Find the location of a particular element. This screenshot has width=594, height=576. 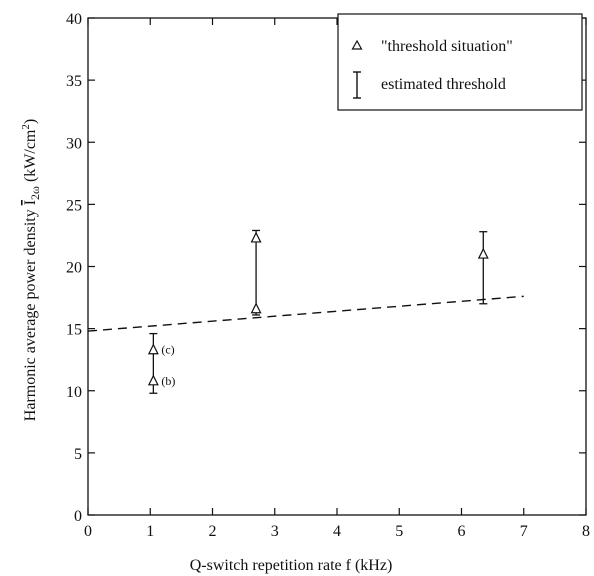

x-tick-label: 8 is located at coordinates (586, 531).